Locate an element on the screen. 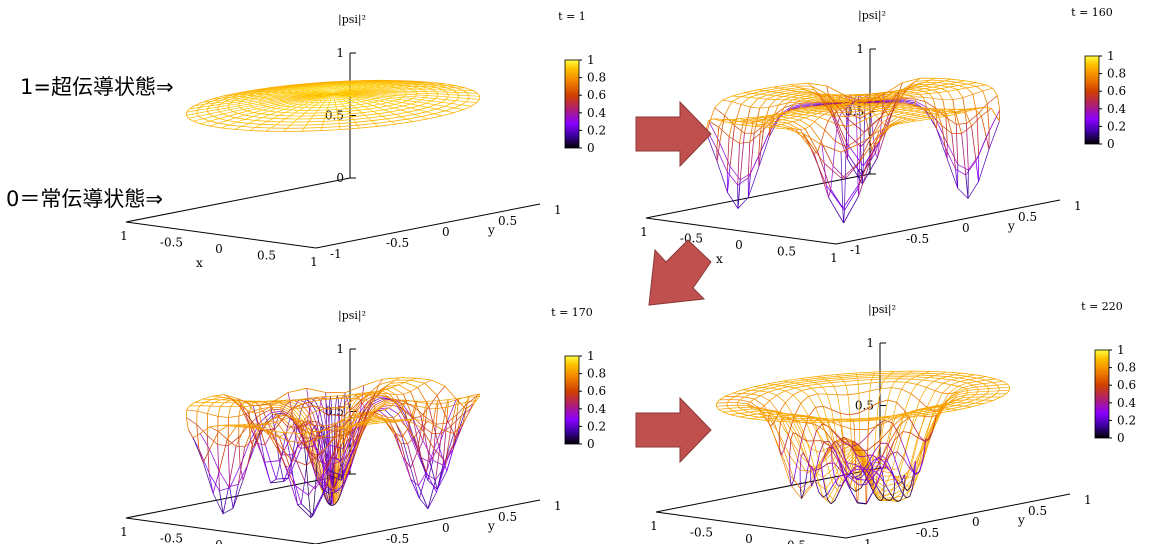 The image size is (1172, 548). surface-mesh is located at coordinates (332, 448).